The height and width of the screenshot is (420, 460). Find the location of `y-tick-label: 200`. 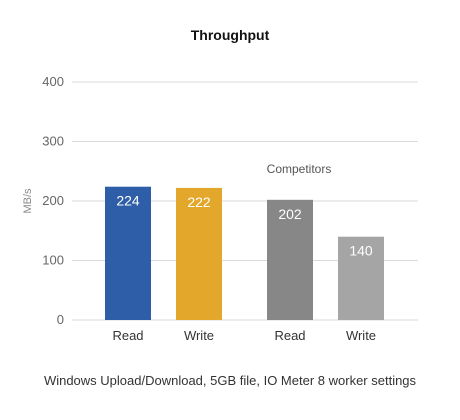

y-tick-label: 200 is located at coordinates (53, 200).